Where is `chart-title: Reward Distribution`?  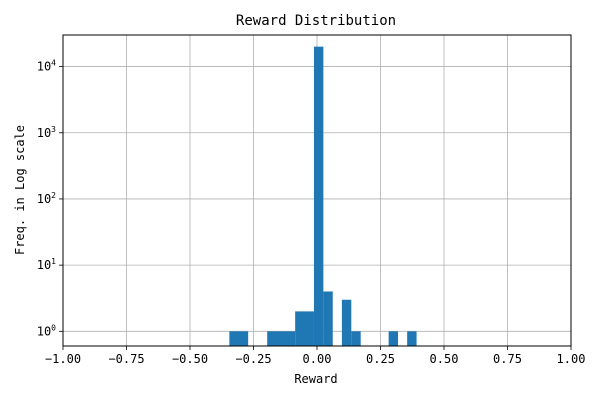 chart-title: Reward Distribution is located at coordinates (316, 21).